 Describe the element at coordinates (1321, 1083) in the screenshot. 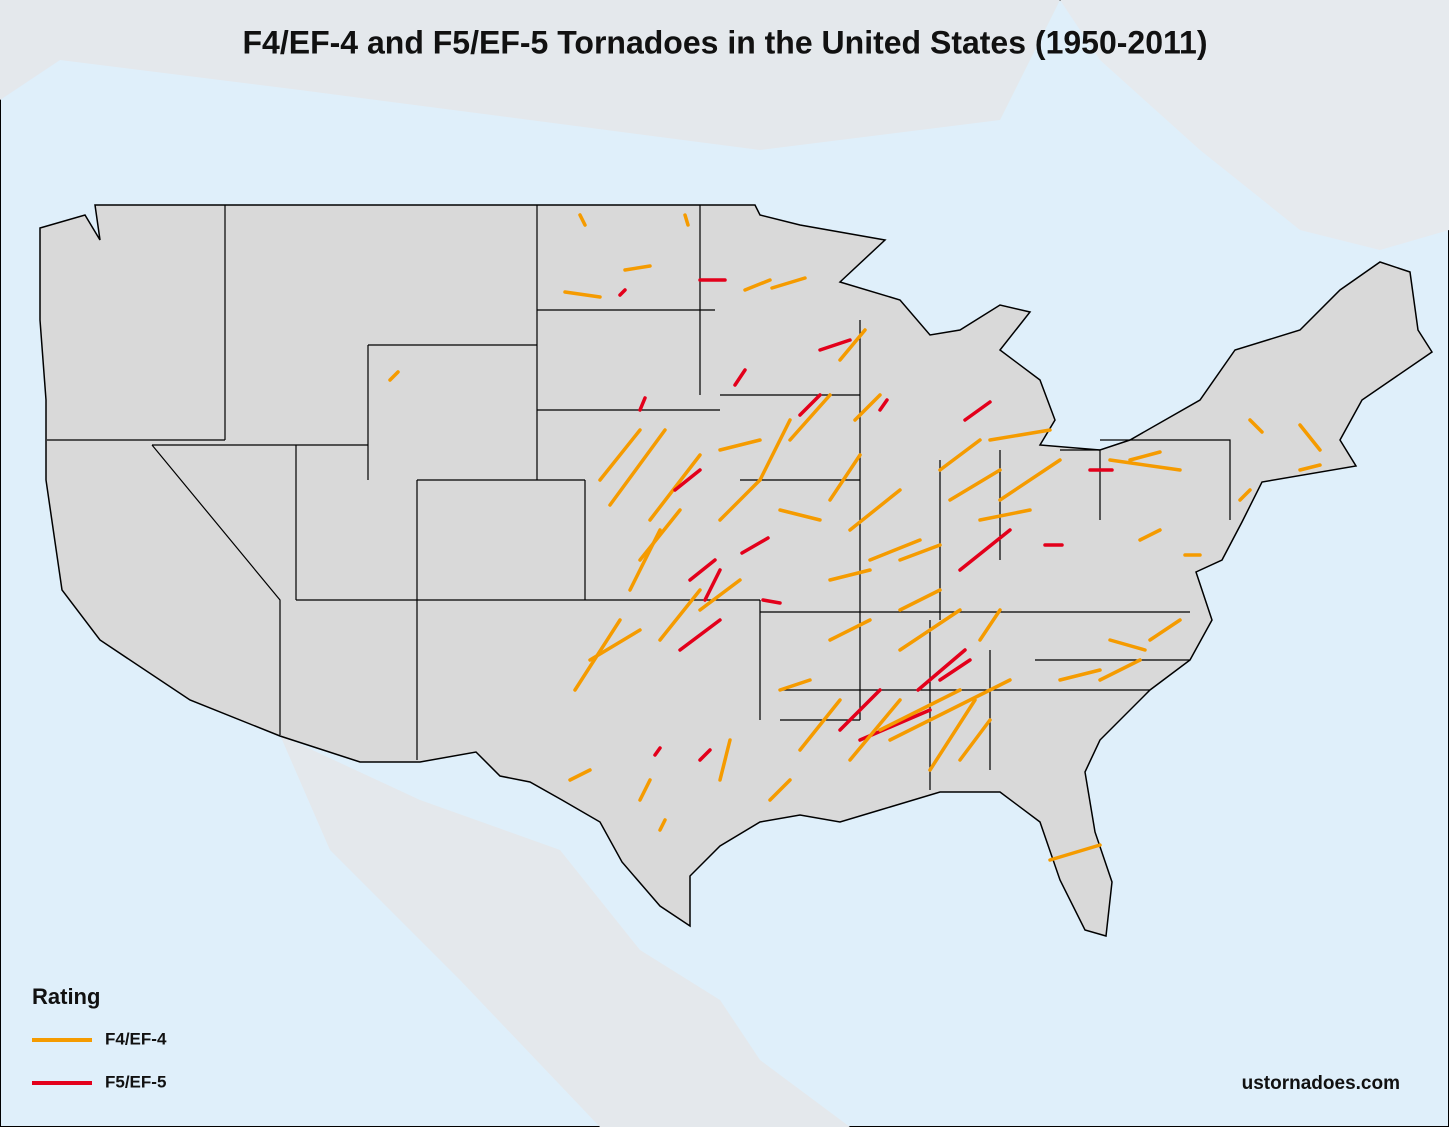

I see `credit: ustornadoes.com` at that location.